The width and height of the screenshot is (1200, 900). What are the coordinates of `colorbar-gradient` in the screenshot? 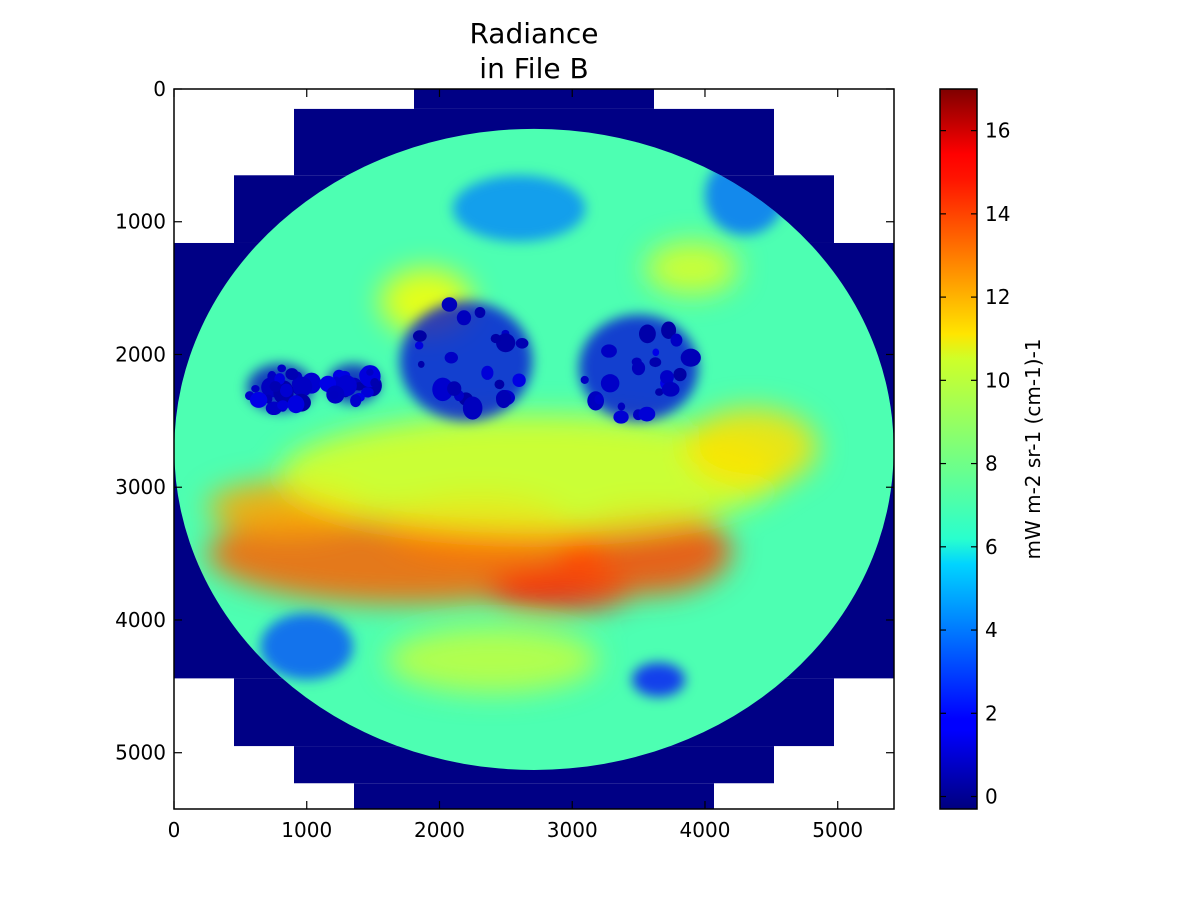 It's located at (958, 449).